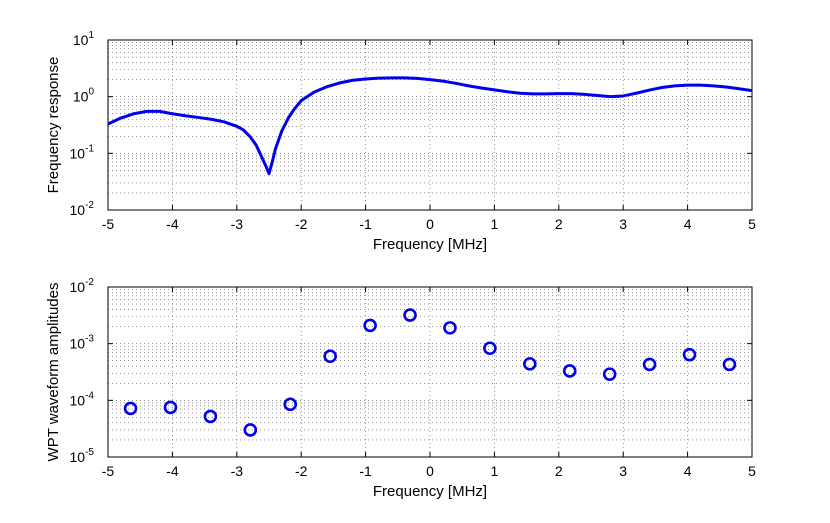 This screenshot has height=523, width=830. Describe the element at coordinates (53, 125) in the screenshot. I see `top-y-axis-label: Frequency response` at that location.